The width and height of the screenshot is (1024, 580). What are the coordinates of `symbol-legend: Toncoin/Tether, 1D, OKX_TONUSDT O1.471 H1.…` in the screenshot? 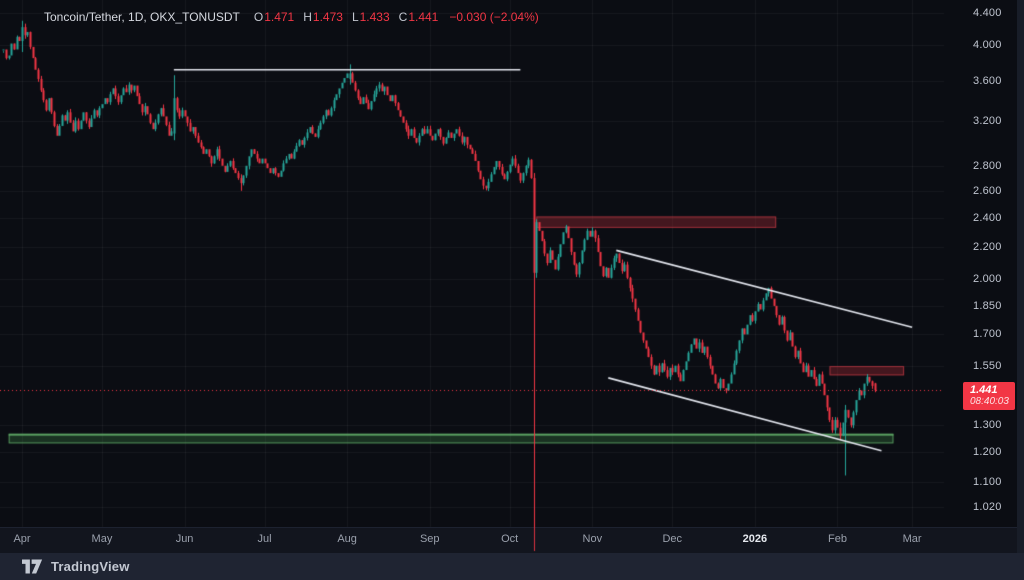 It's located at (291, 17).